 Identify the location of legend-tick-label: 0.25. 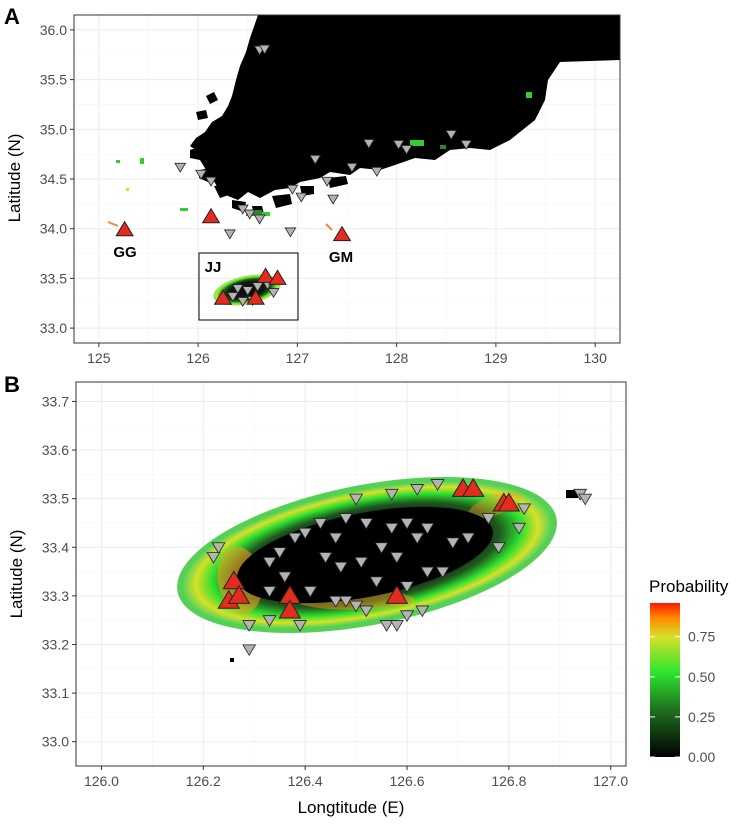
(701, 717).